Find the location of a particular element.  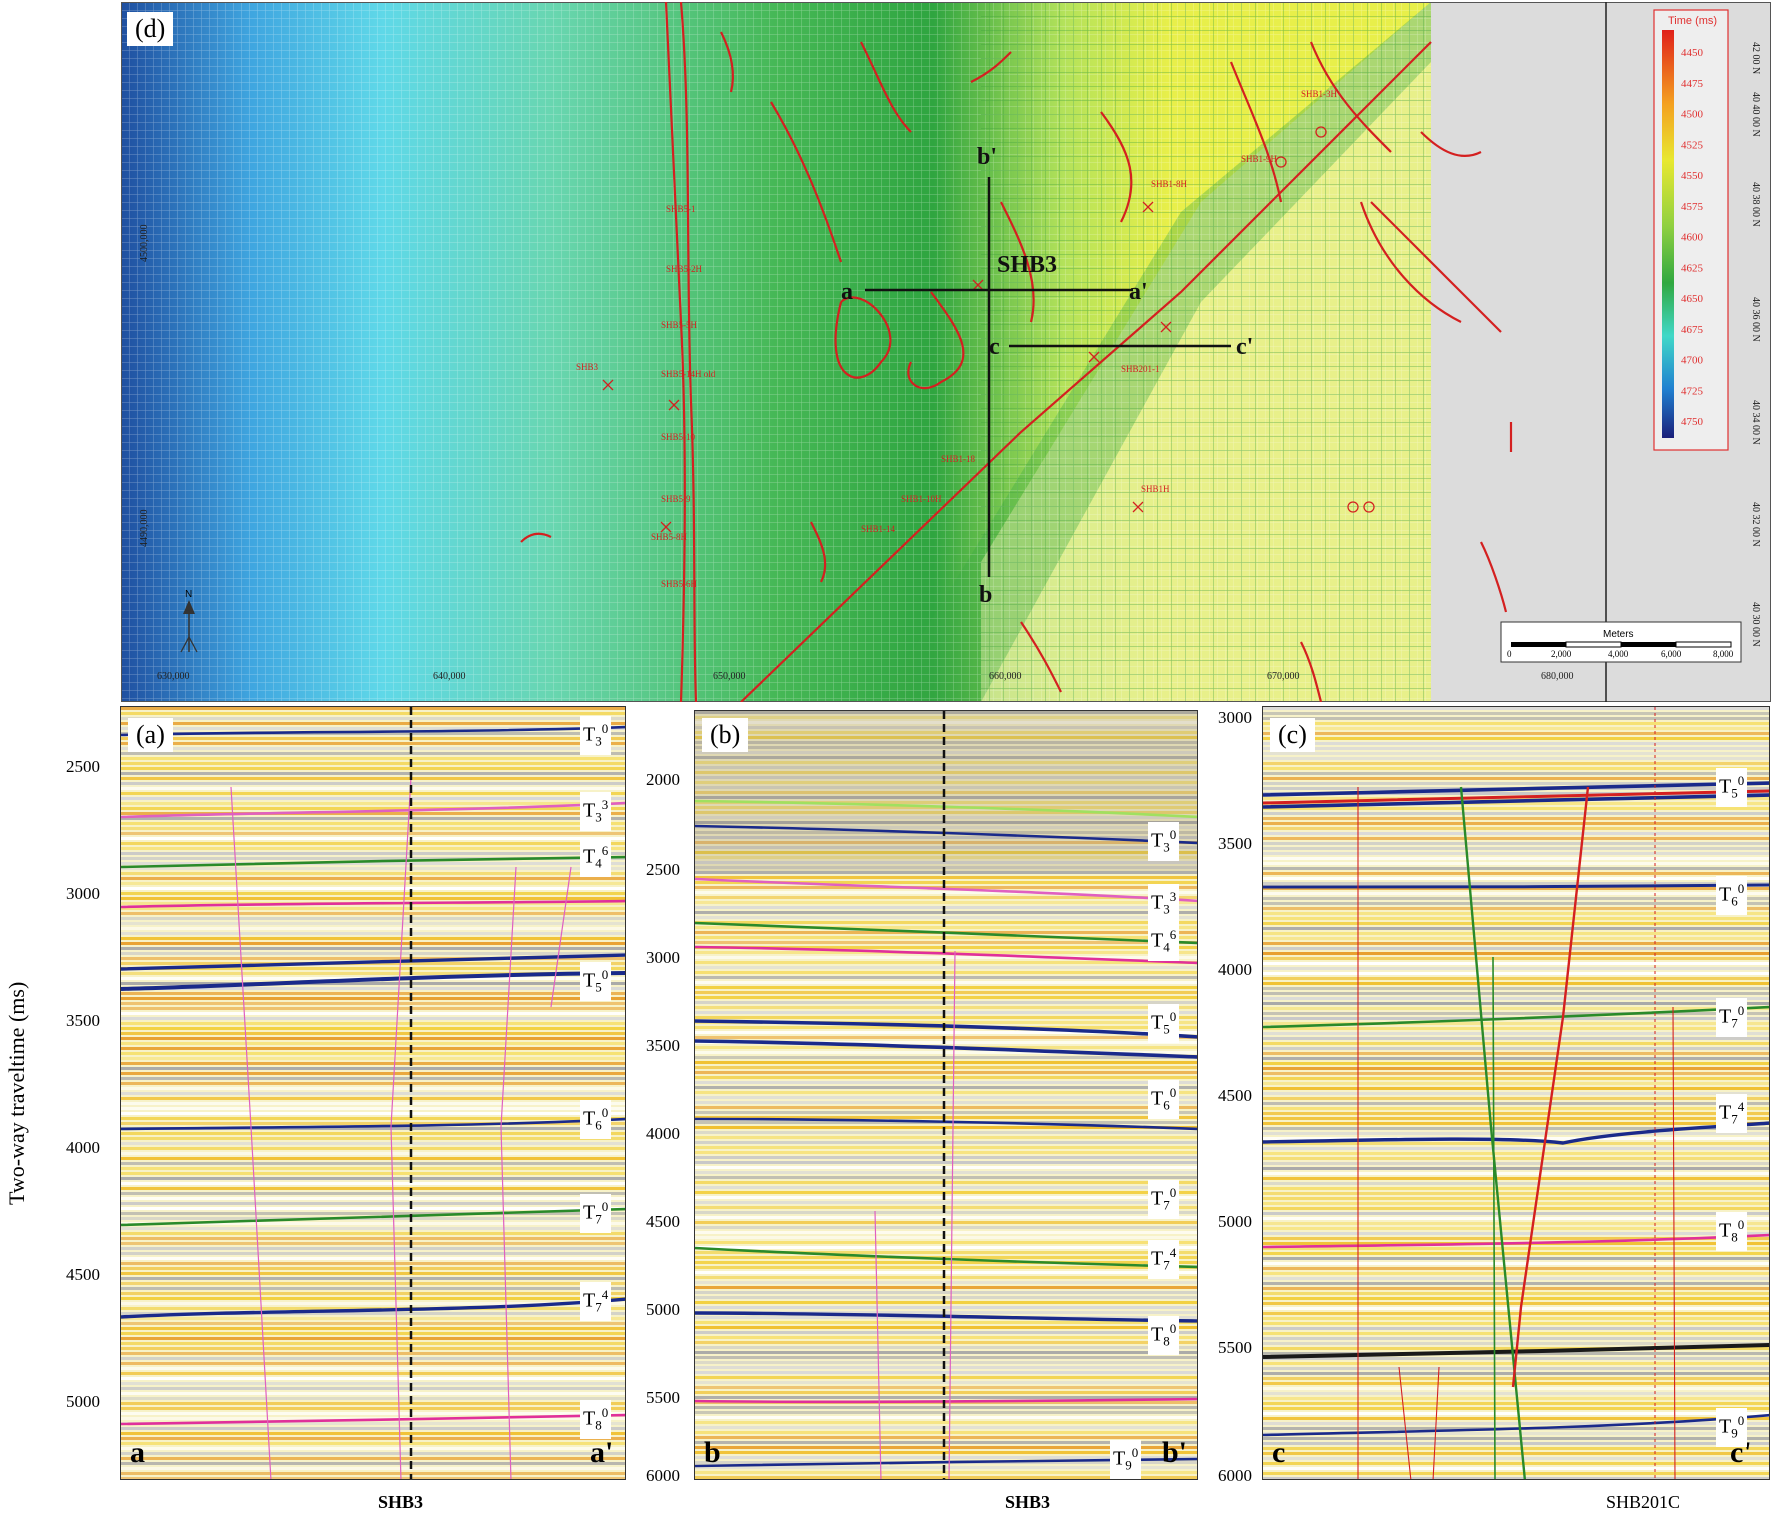

well-label: SHB201-1 is located at coordinates (1140, 369).